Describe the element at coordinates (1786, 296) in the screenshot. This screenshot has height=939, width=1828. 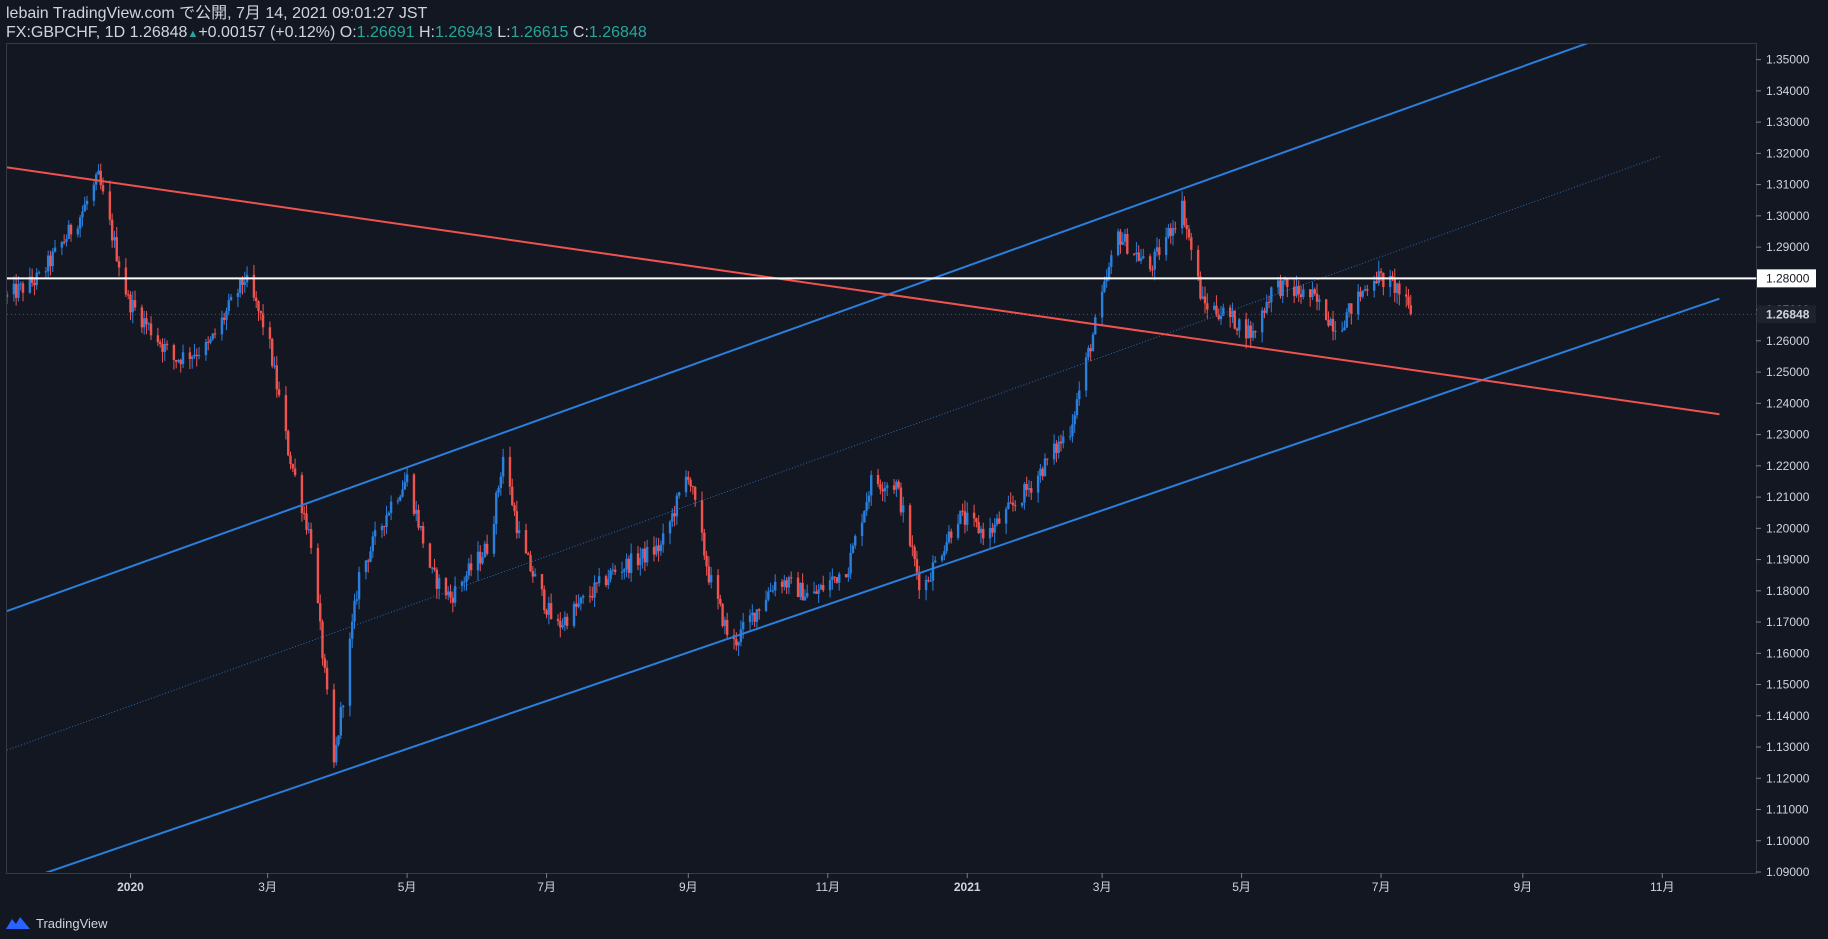
I see `price-labels: 1.28000 1.26848` at that location.